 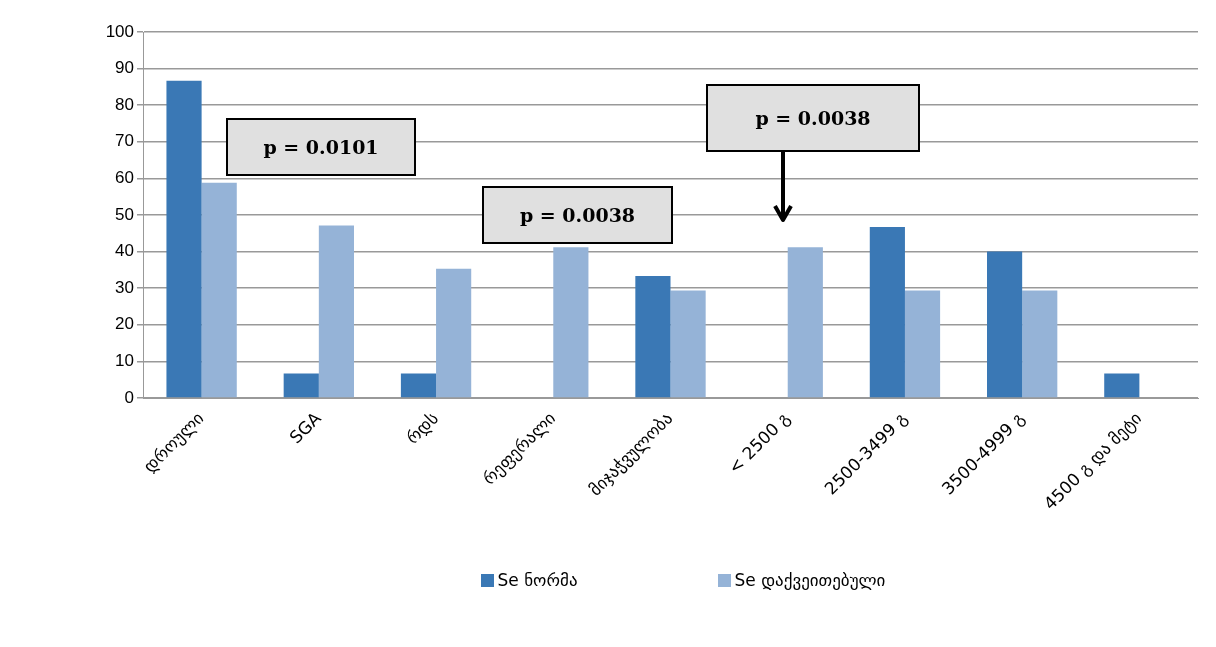 I want to click on y-tick-label: 10, so click(x=124, y=361).